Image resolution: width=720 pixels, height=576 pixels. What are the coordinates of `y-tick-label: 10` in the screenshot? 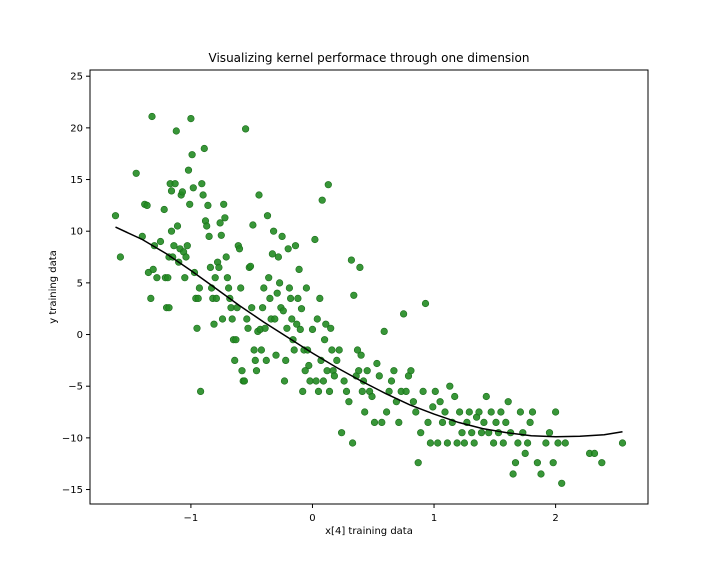 It's located at (76, 232).